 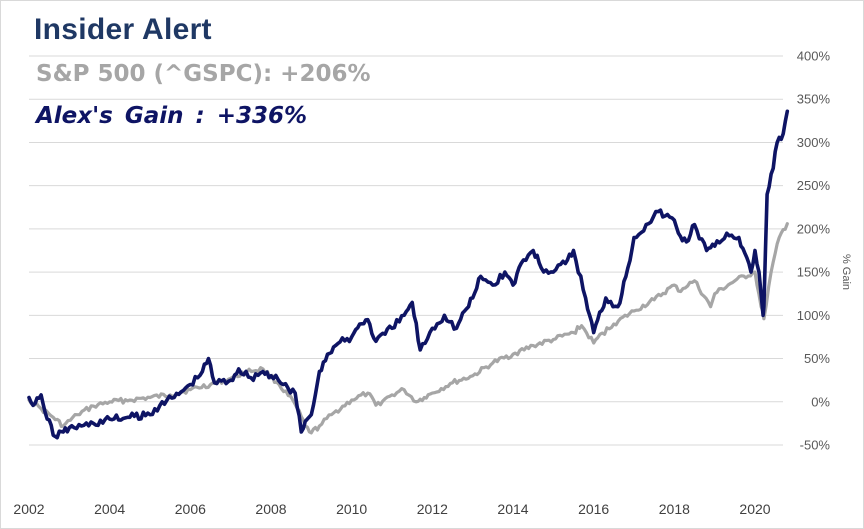 I want to click on alex-gain-annotation: Alex's Gain : +336%, so click(x=172, y=116).